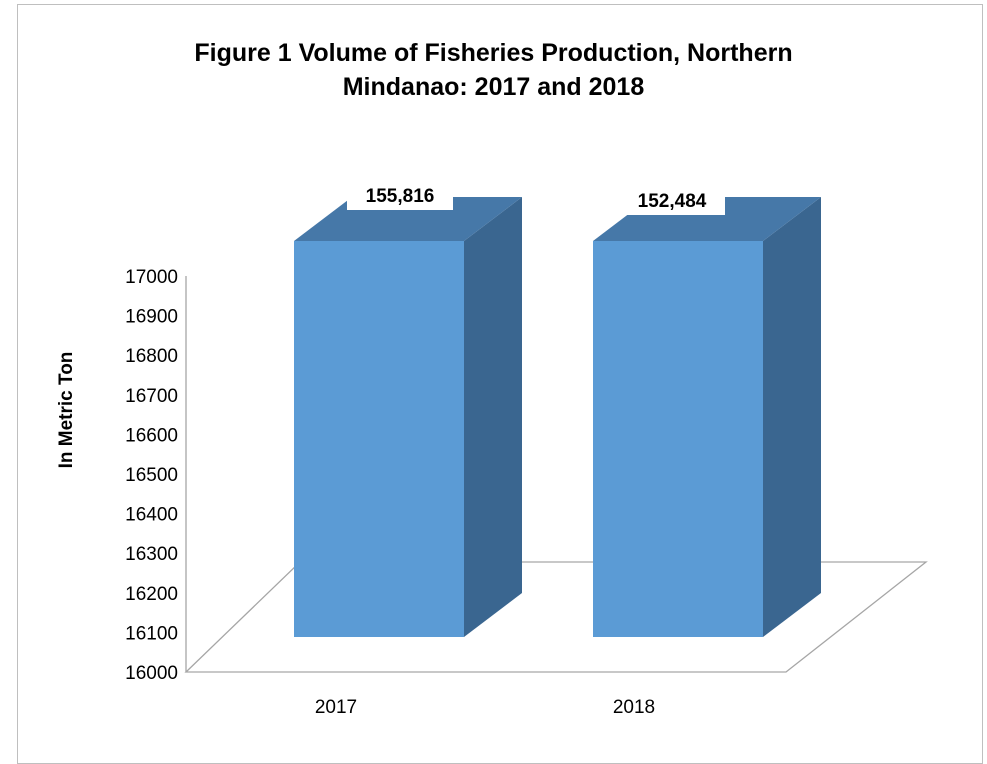  I want to click on x-tick-label: 2018, so click(634, 707).